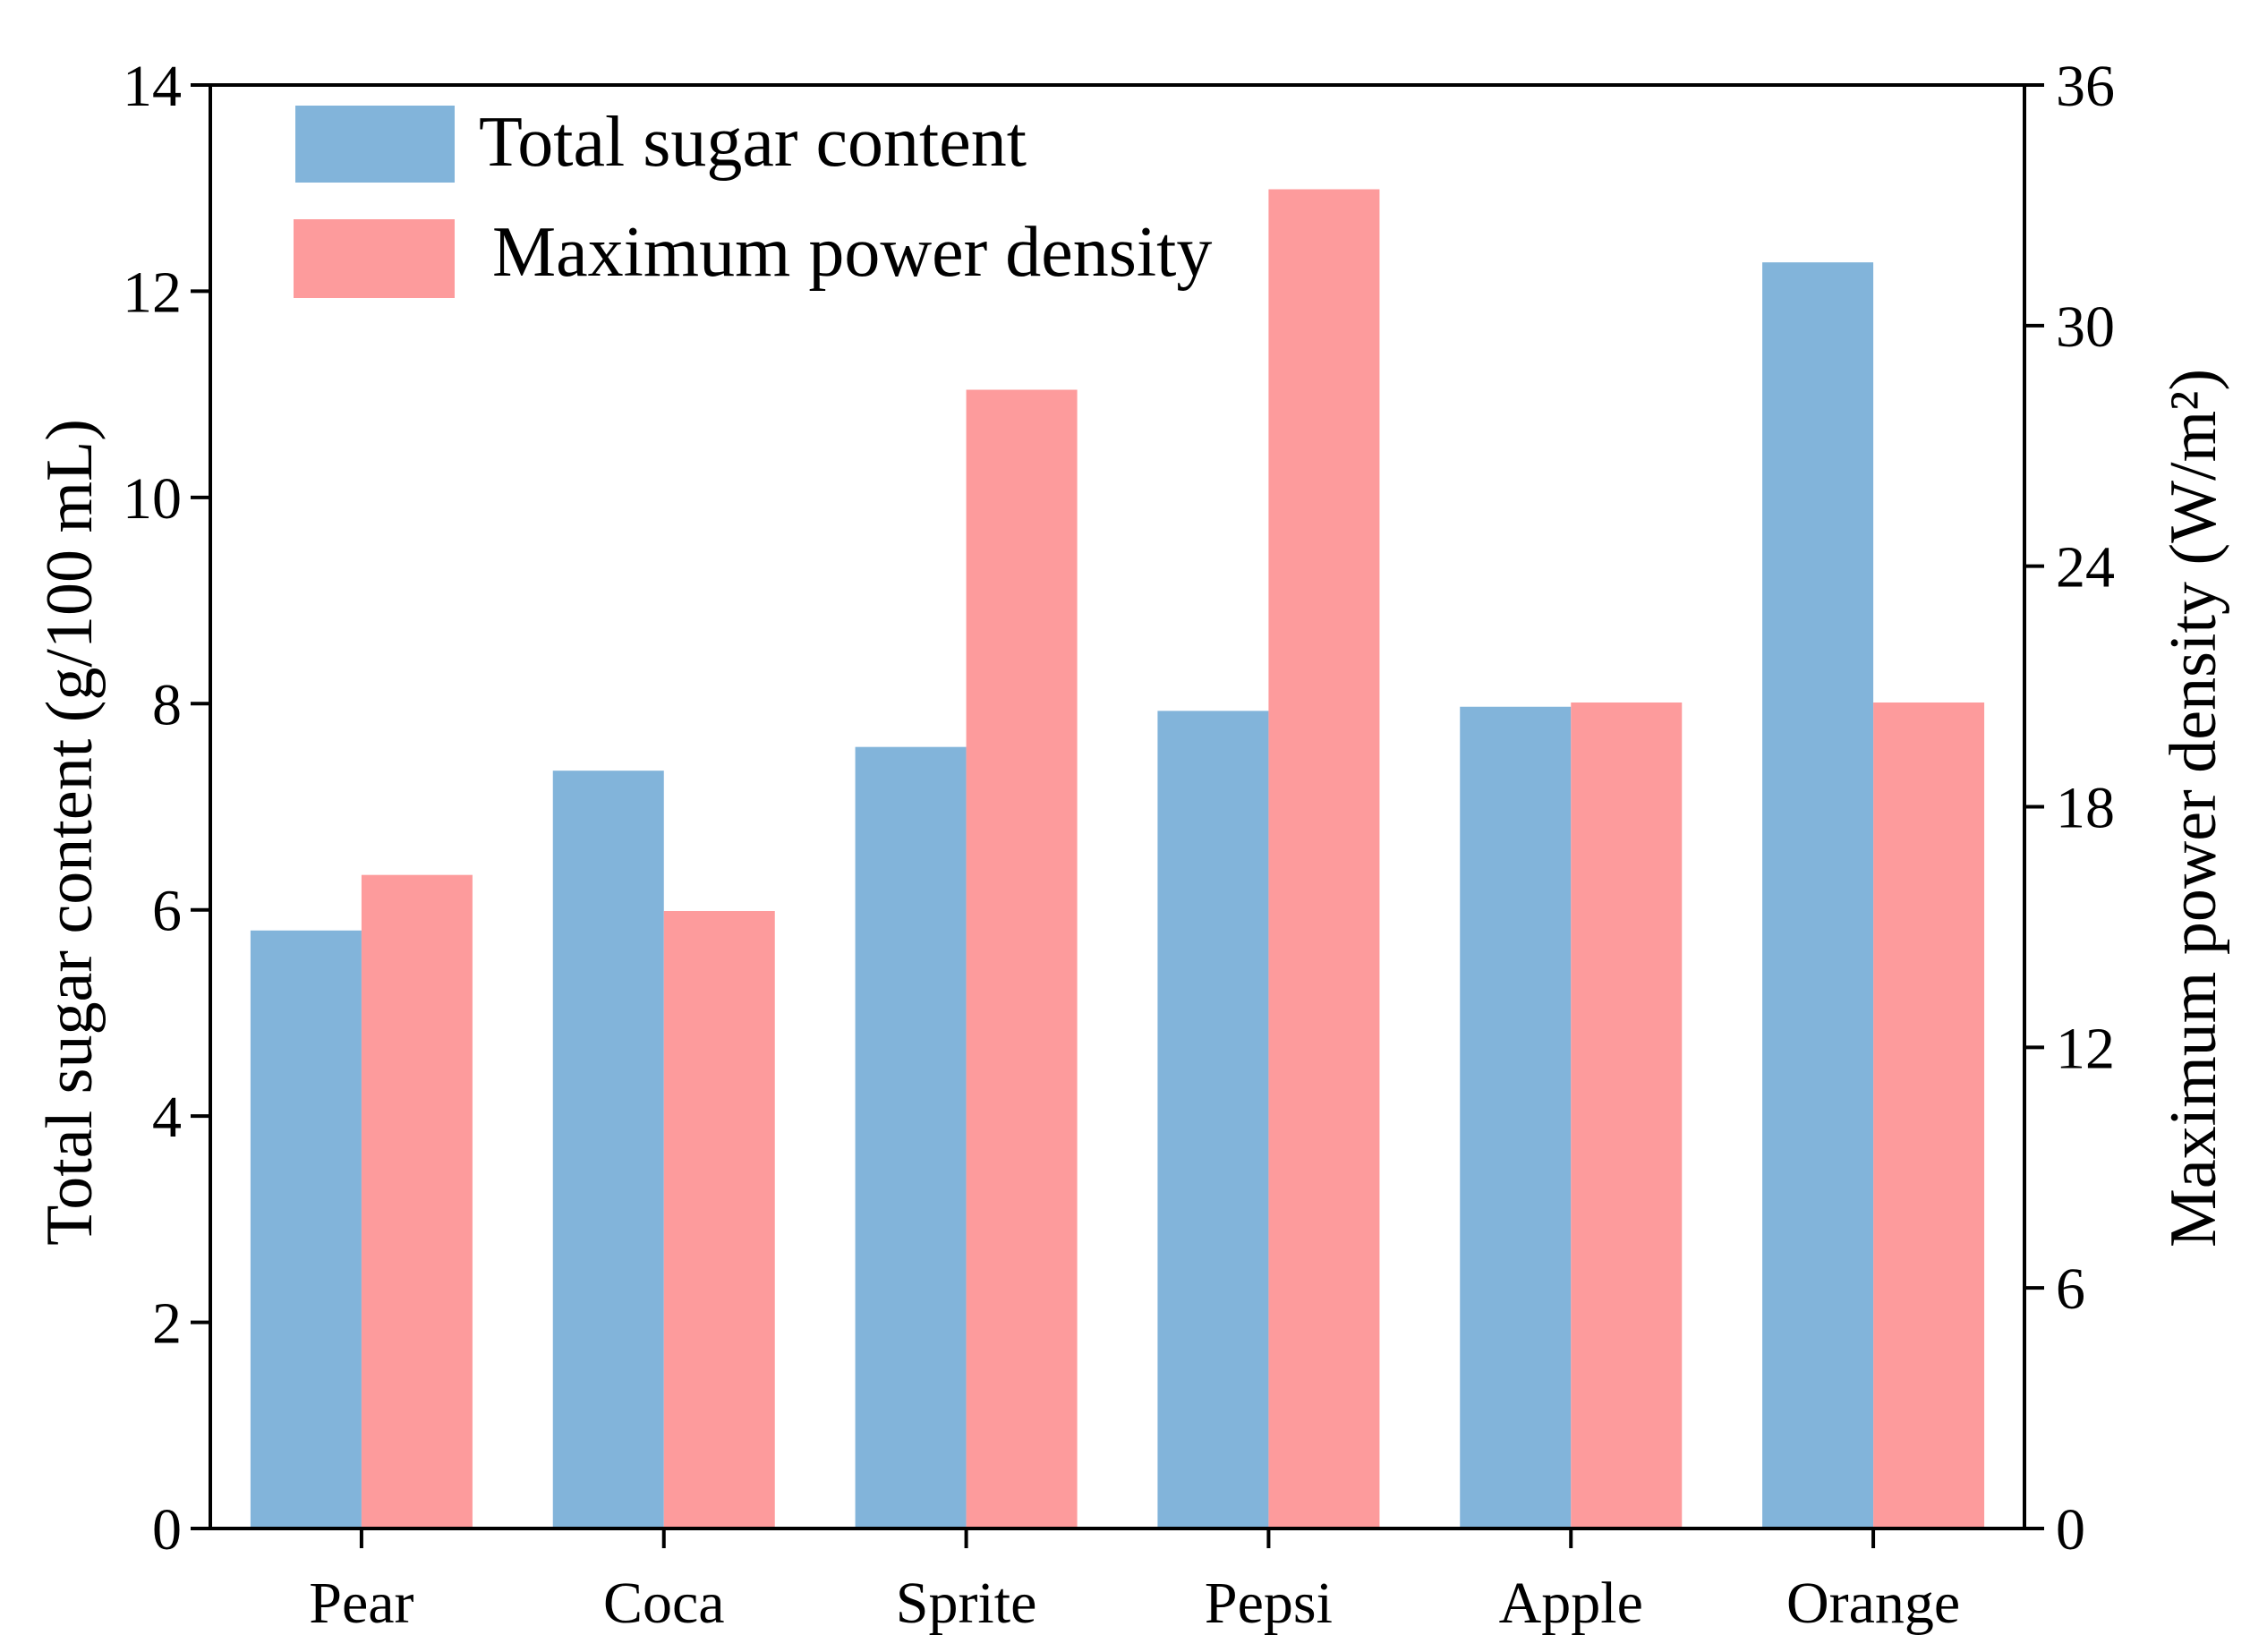 This screenshot has height=1652, width=2267. Describe the element at coordinates (664, 1603) in the screenshot. I see `x-tick-label-coca: Coca` at that location.